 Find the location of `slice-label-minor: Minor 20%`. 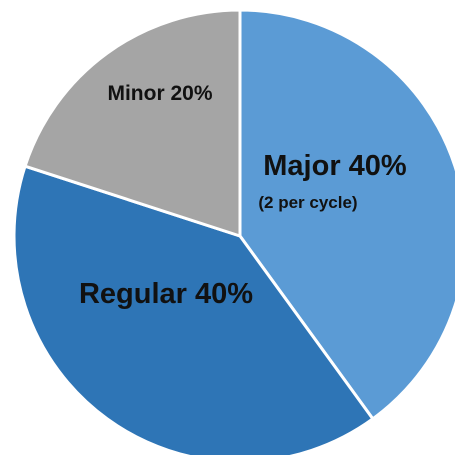

slice-label-minor: Minor 20% is located at coordinates (159, 93).